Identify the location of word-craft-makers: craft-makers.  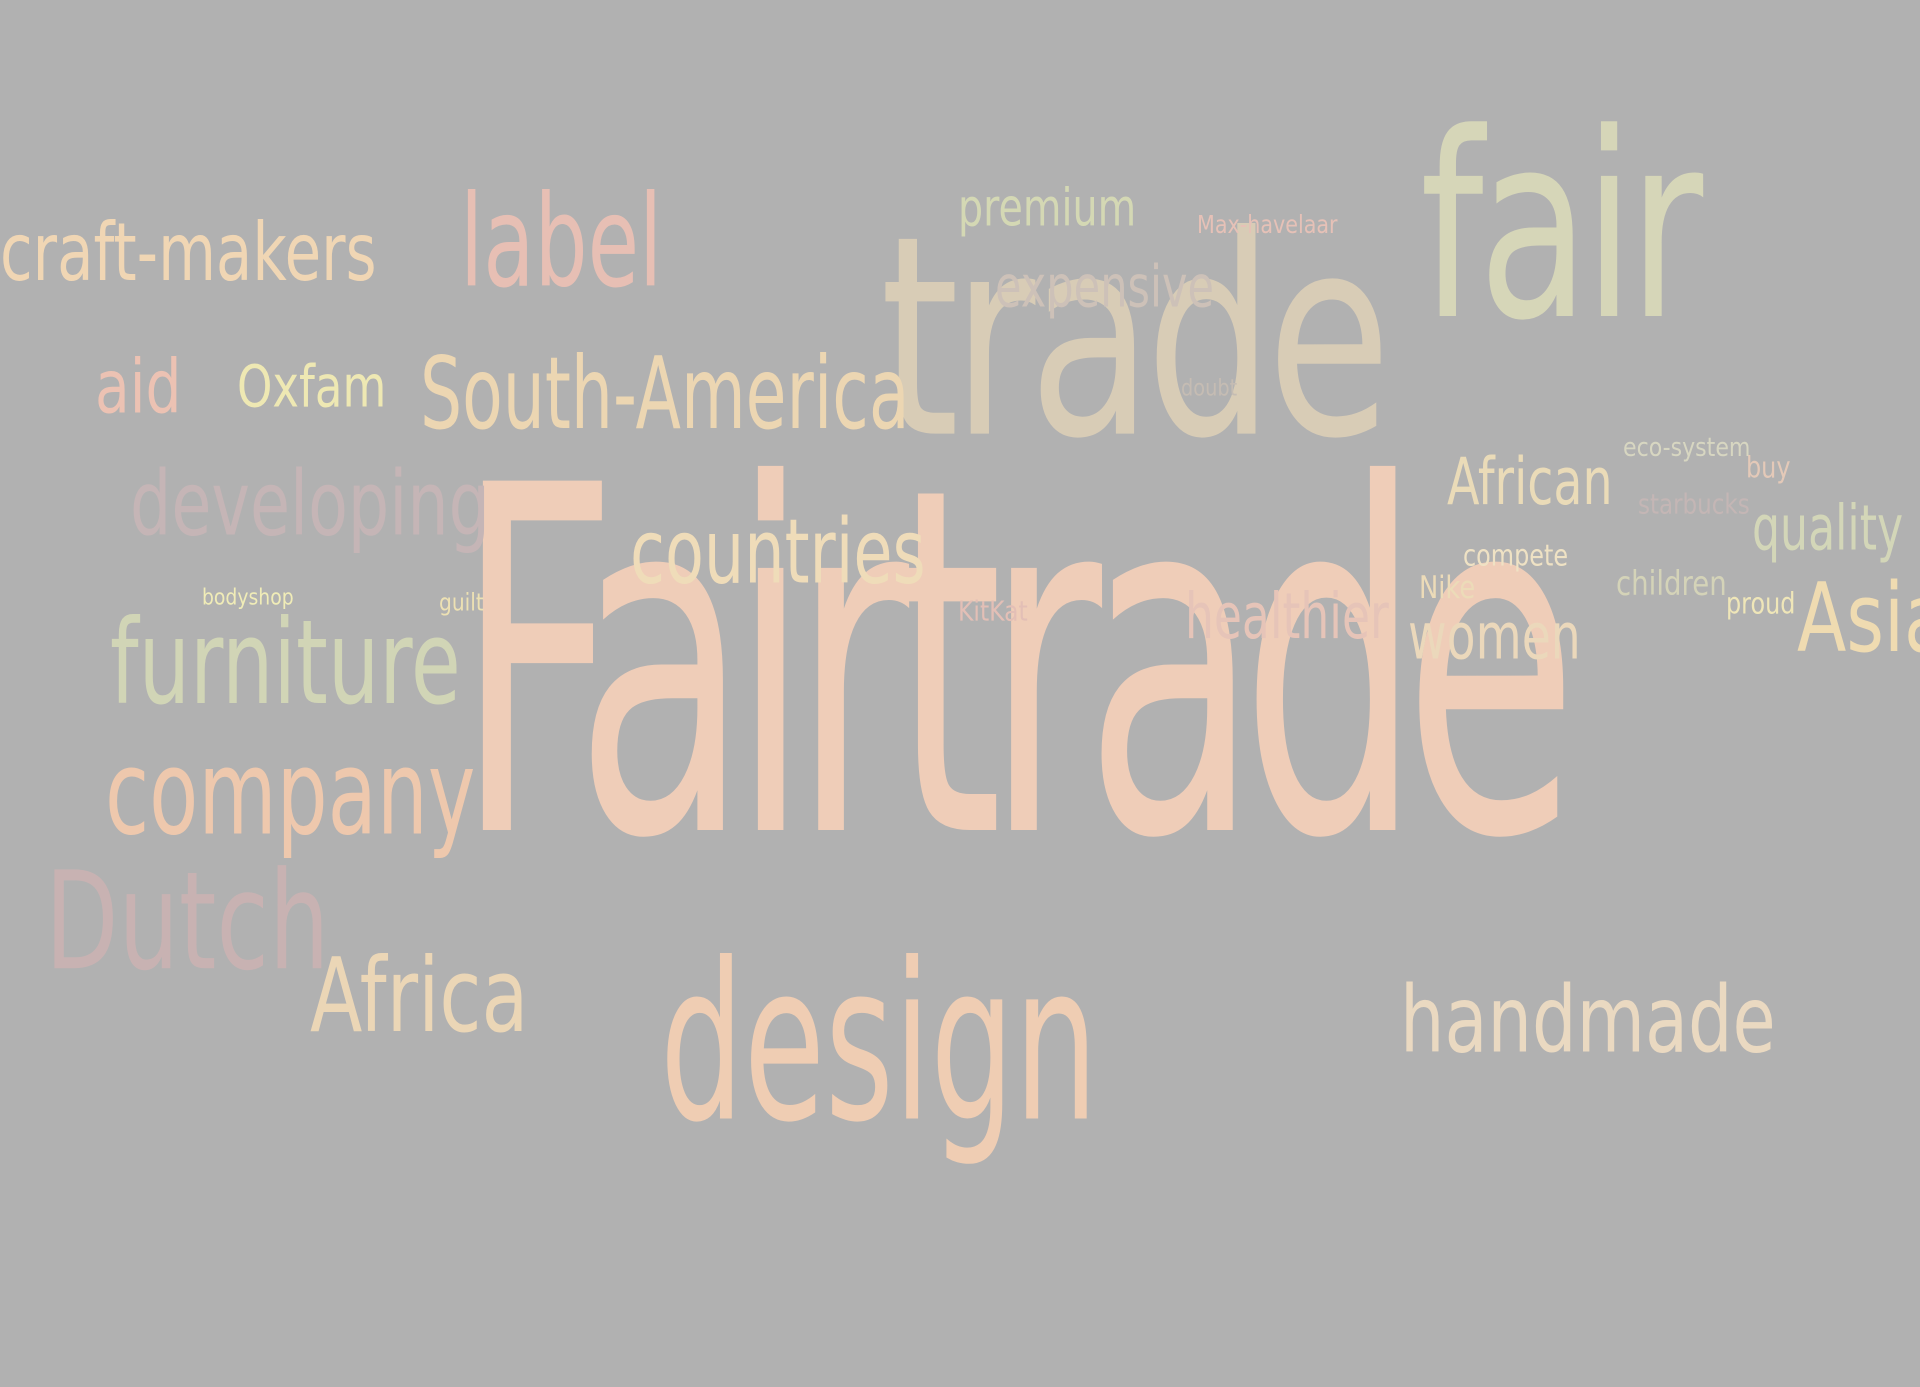
(188, 252).